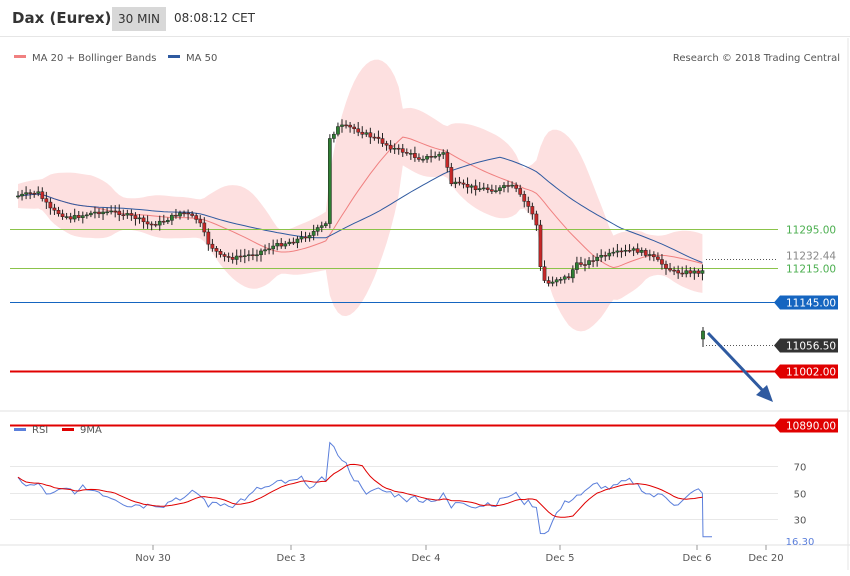 The image size is (850, 576). Describe the element at coordinates (174, 56) in the screenshot. I see `ma50-legend-swatch` at that location.